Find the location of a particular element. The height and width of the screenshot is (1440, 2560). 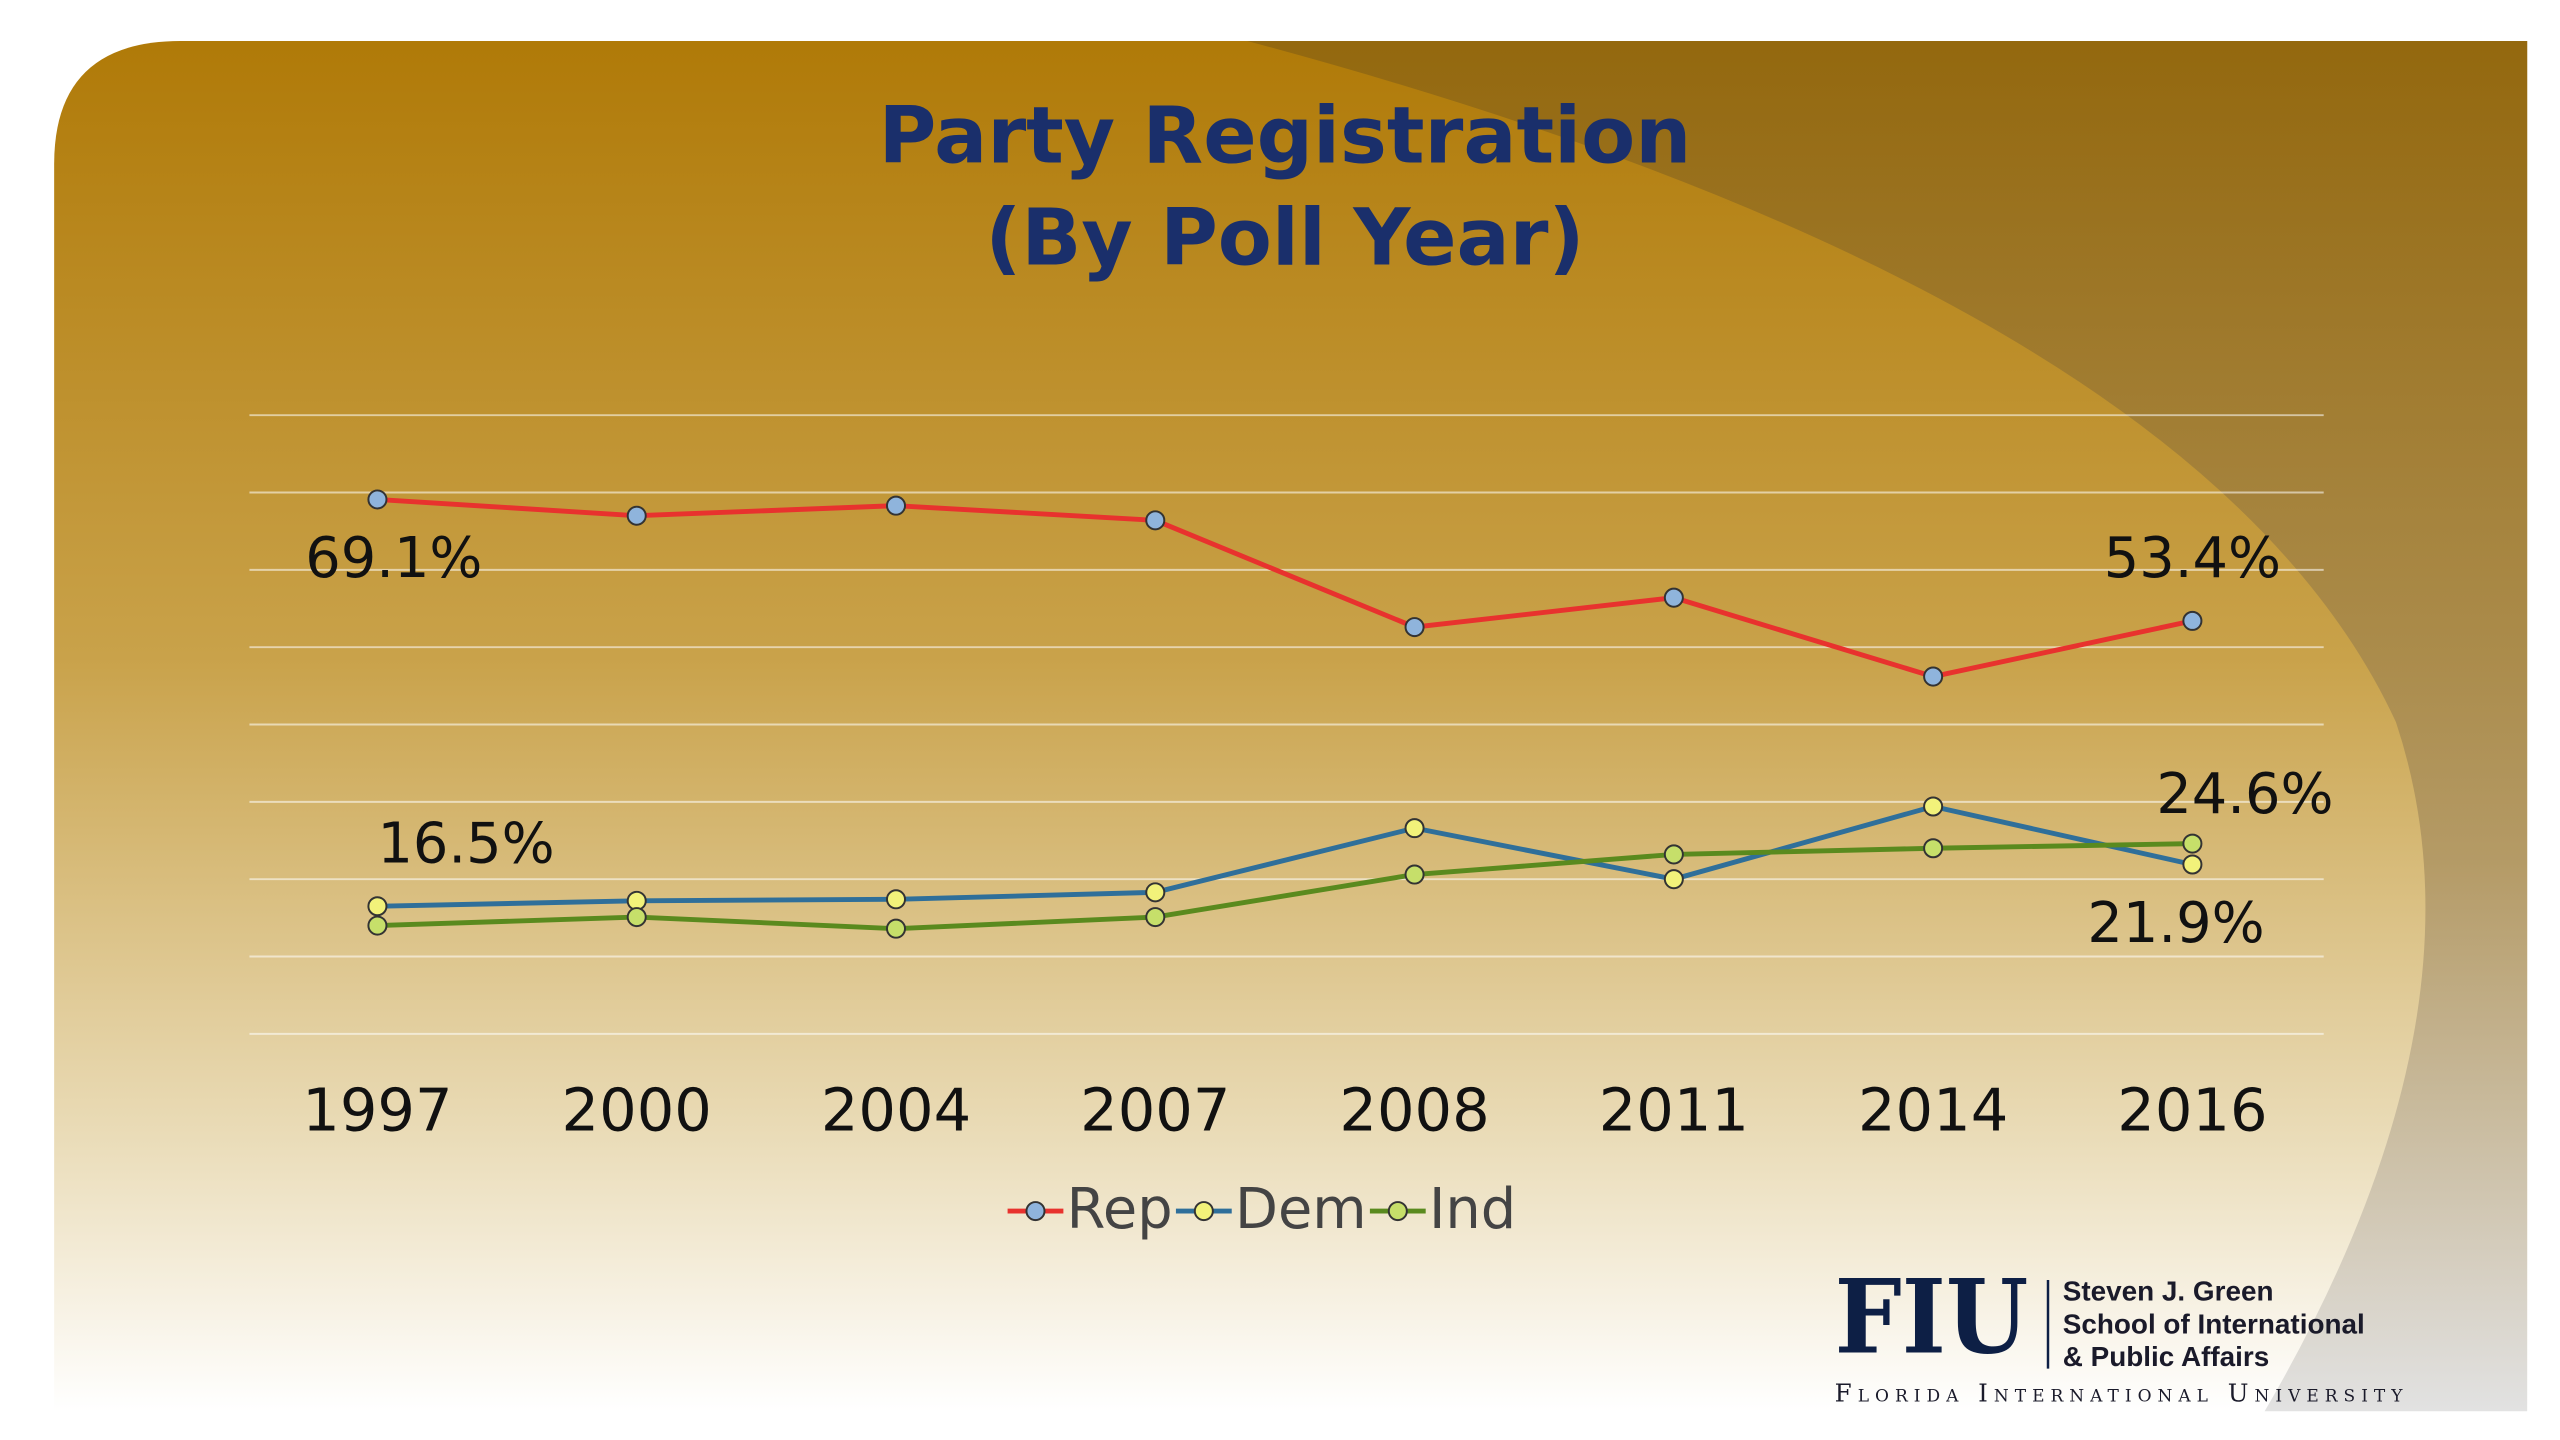

x-tick-label: 1997 is located at coordinates (377, 1109).